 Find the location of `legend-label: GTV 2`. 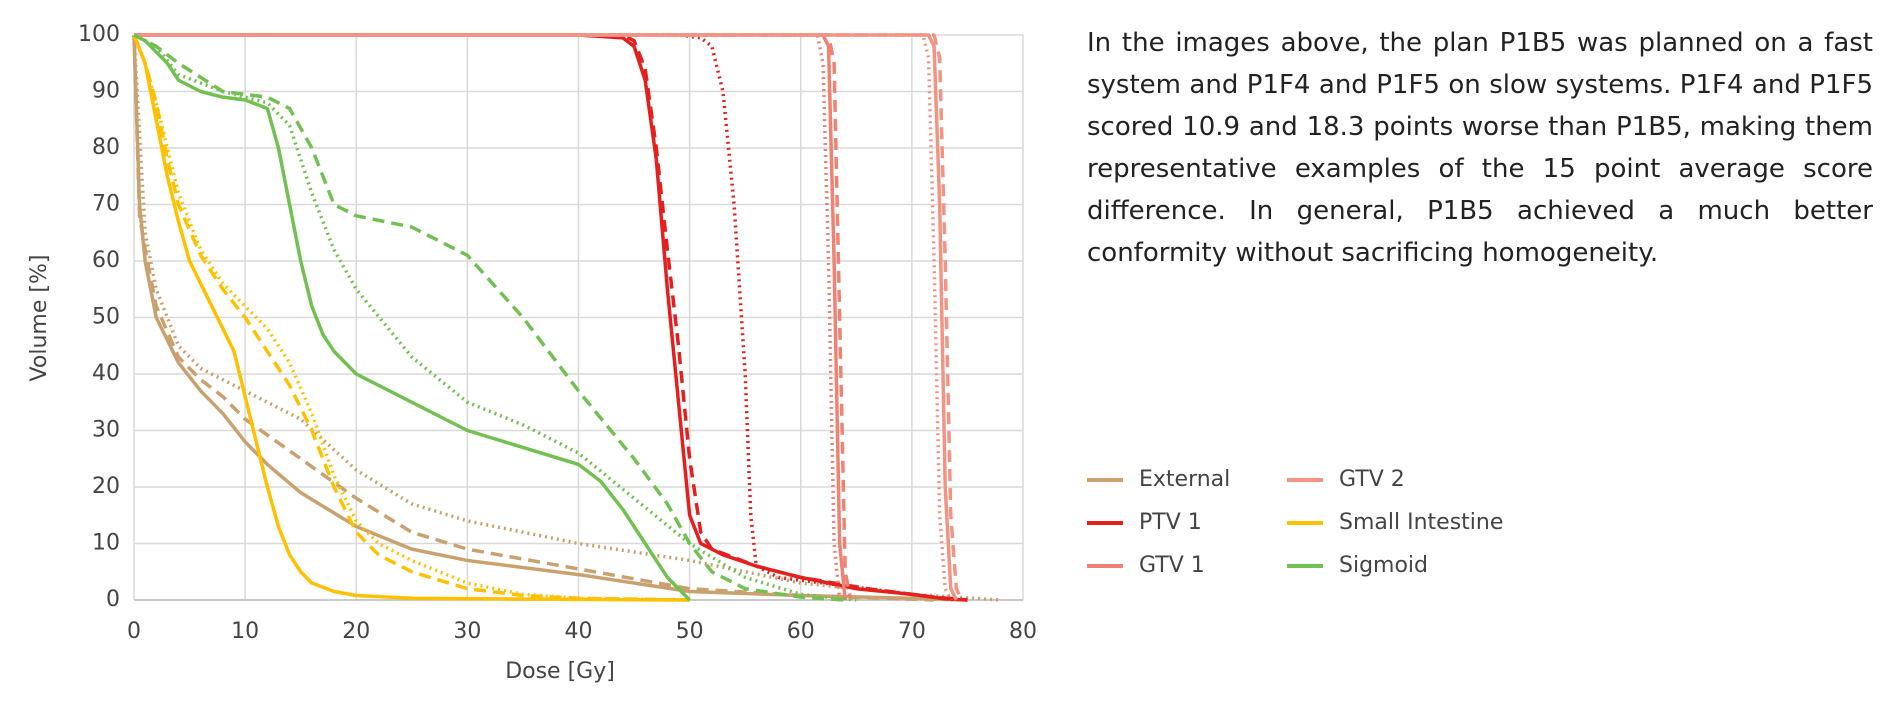

legend-label: GTV 2 is located at coordinates (1372, 479).